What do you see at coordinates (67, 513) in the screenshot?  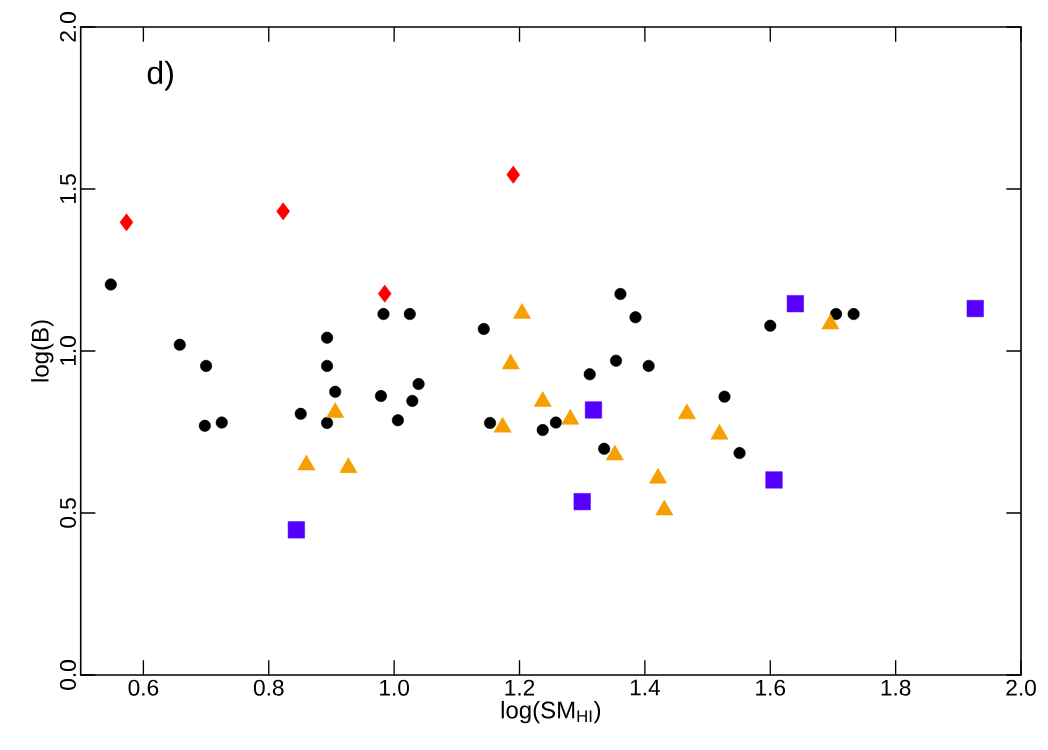 I see `y-tick-label: 0.5` at bounding box center [67, 513].